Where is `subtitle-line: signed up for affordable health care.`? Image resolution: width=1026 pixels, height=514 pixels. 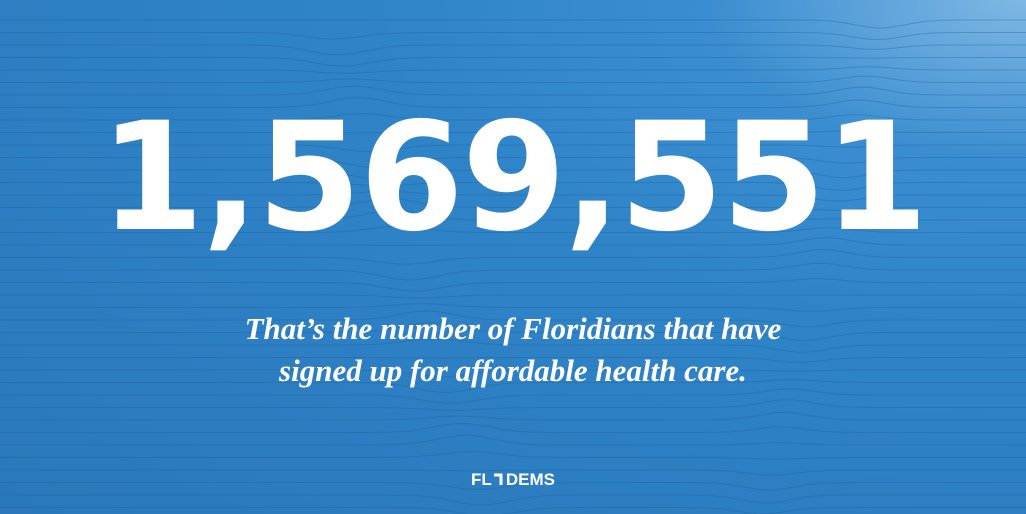
subtitle-line: signed up for affordable health care. is located at coordinates (513, 370).